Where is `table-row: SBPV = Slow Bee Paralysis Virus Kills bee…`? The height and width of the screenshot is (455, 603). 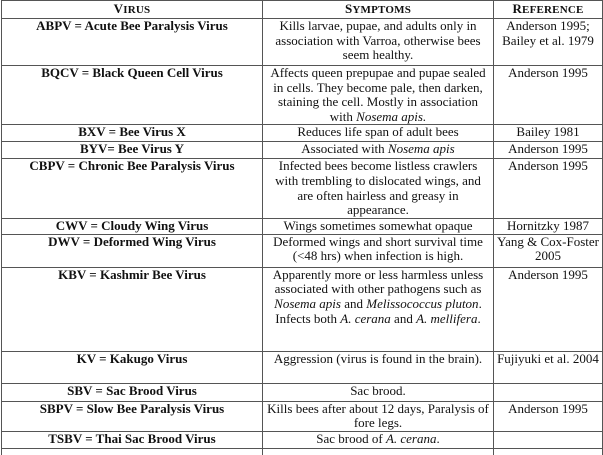 table-row: SBPV = Slow Bee Paralysis Virus Kills bee… is located at coordinates (302, 416).